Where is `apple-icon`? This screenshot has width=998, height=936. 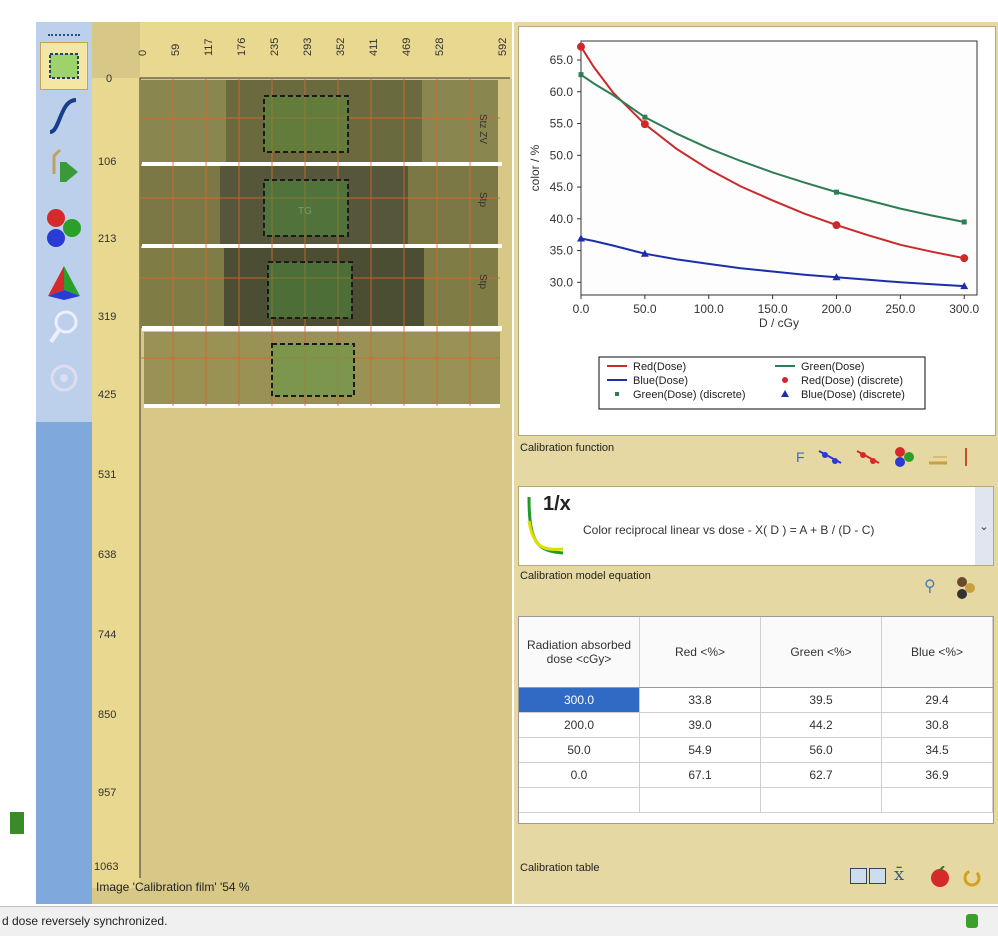
apple-icon is located at coordinates (941, 877).